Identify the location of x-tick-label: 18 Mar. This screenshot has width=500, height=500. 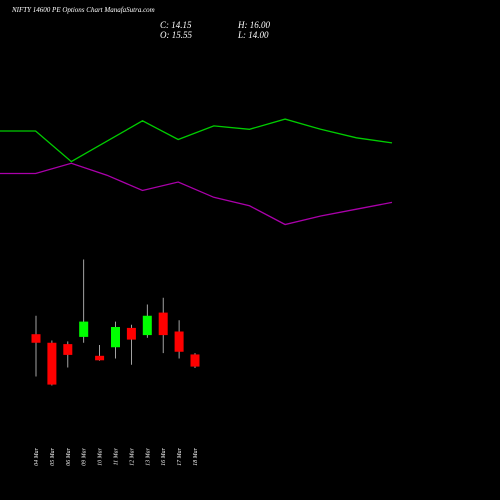
(196, 456).